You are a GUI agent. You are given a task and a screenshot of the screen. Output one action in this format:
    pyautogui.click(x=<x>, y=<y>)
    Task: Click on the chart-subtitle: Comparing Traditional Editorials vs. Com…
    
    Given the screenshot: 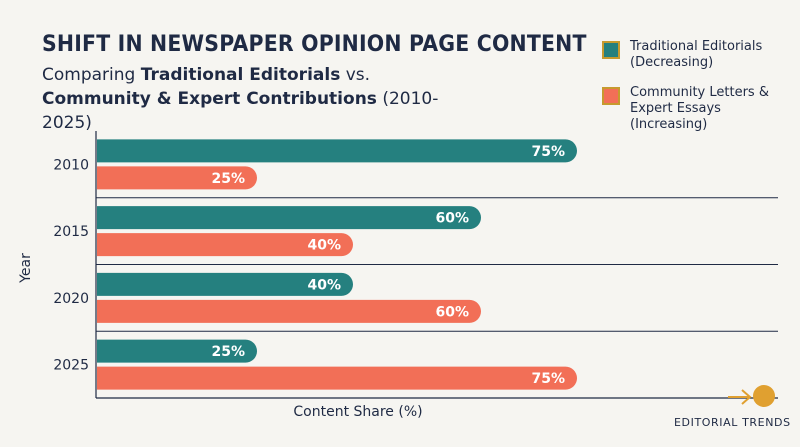 What is the action you would take?
    pyautogui.click(x=247, y=99)
    